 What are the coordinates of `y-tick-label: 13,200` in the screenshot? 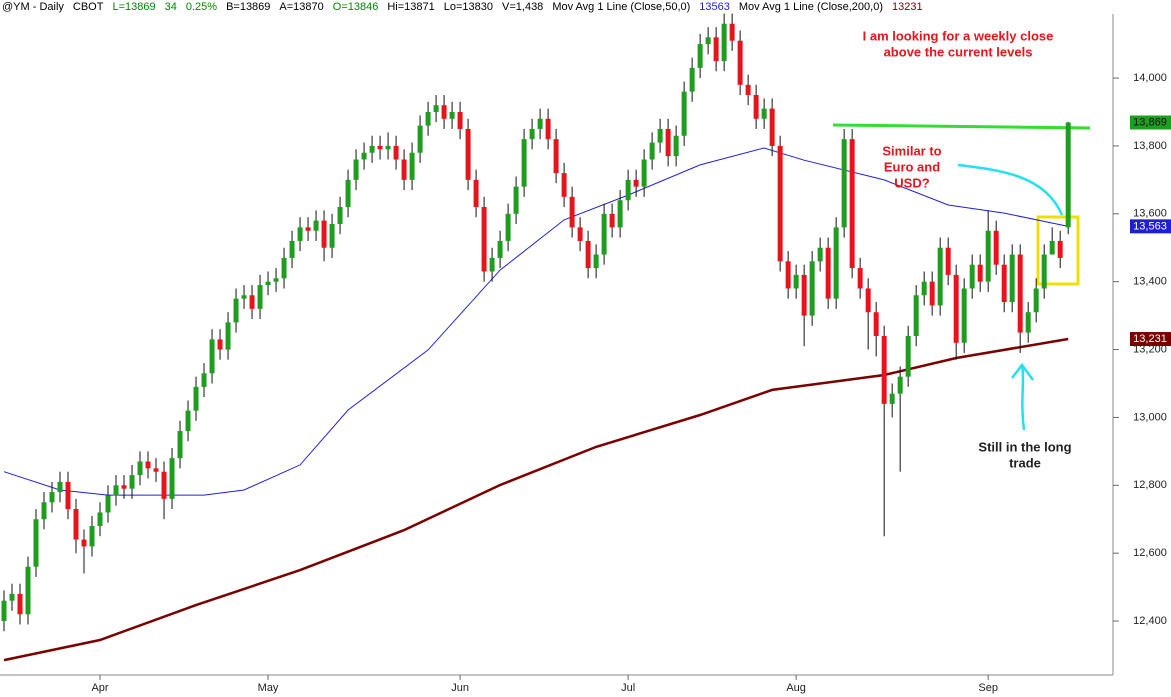 It's located at (1150, 349).